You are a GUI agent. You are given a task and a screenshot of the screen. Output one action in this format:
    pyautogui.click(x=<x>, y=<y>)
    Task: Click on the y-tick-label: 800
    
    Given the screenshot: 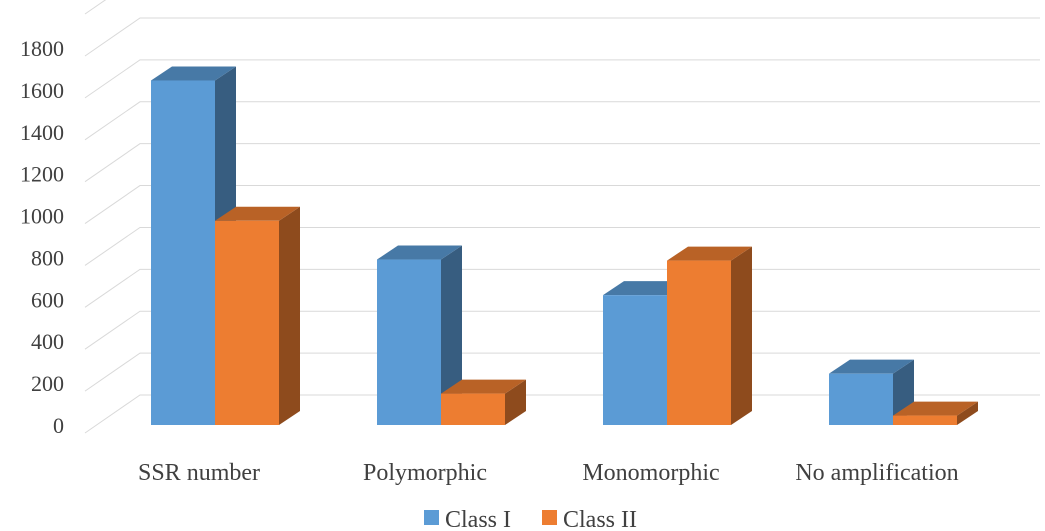 What is the action you would take?
    pyautogui.click(x=47, y=257)
    